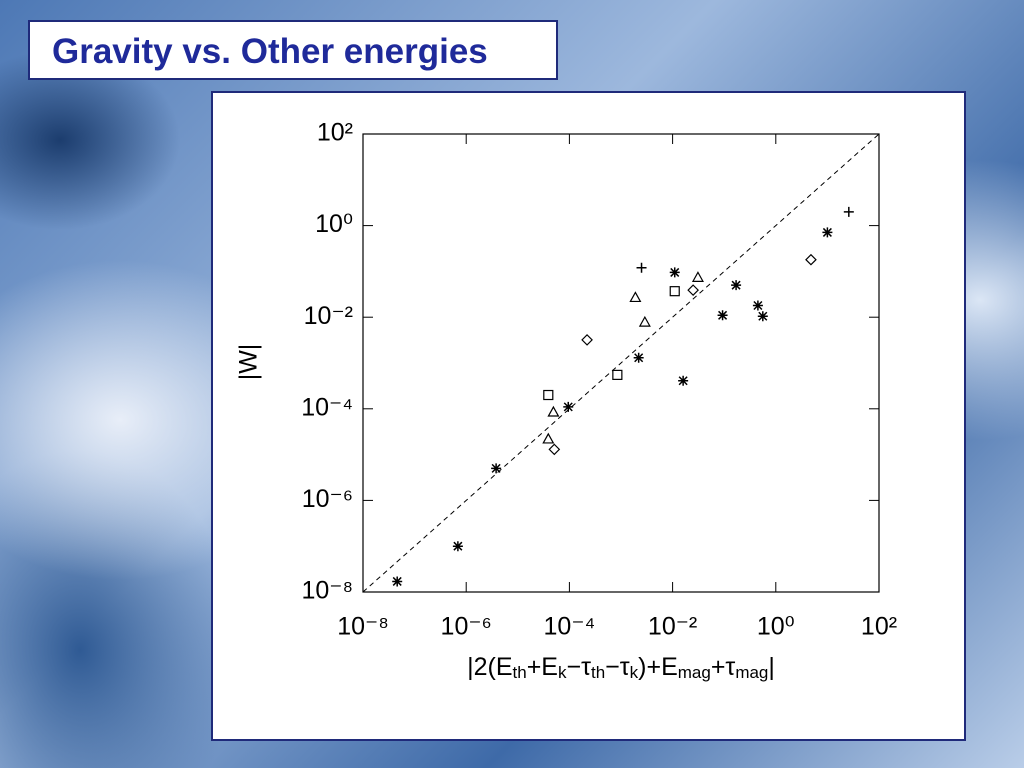 This screenshot has width=1024, height=768. I want to click on x-tick-label: 10², so click(879, 627).